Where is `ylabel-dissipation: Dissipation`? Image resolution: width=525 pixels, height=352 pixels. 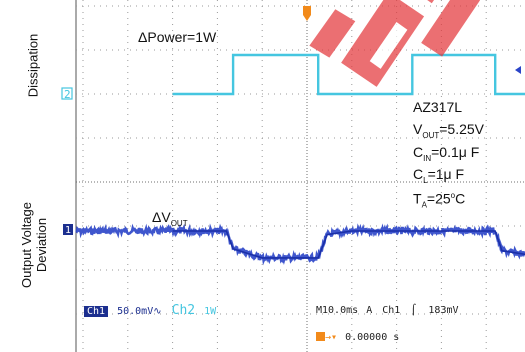 ylabel-dissipation: Dissipation is located at coordinates (33, 65).